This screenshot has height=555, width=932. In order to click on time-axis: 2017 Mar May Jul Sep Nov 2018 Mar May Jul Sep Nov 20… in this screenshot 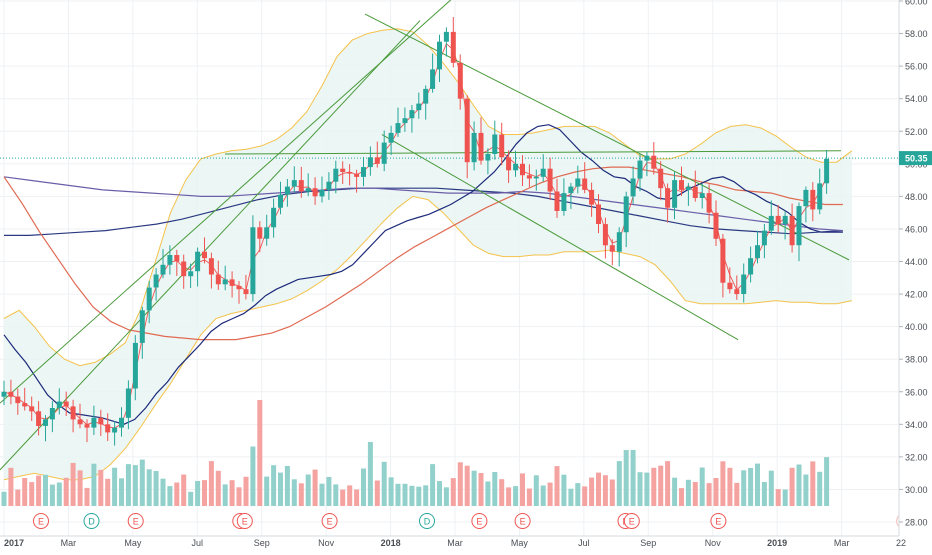, I will do `click(466, 542)`.